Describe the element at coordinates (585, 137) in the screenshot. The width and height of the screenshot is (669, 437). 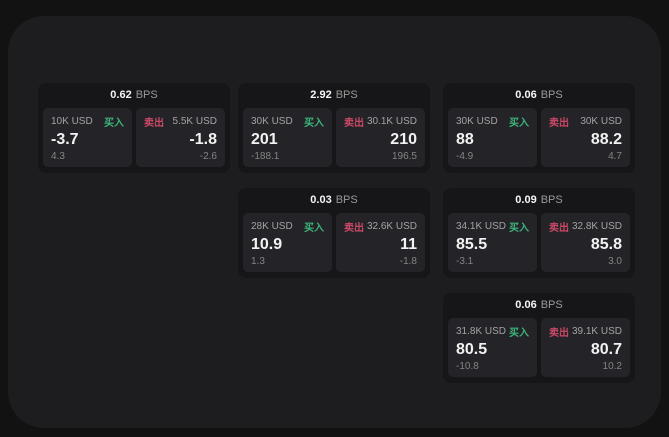
I see `sell-cell: 卖出 30K USD 88.2 4.7` at that location.